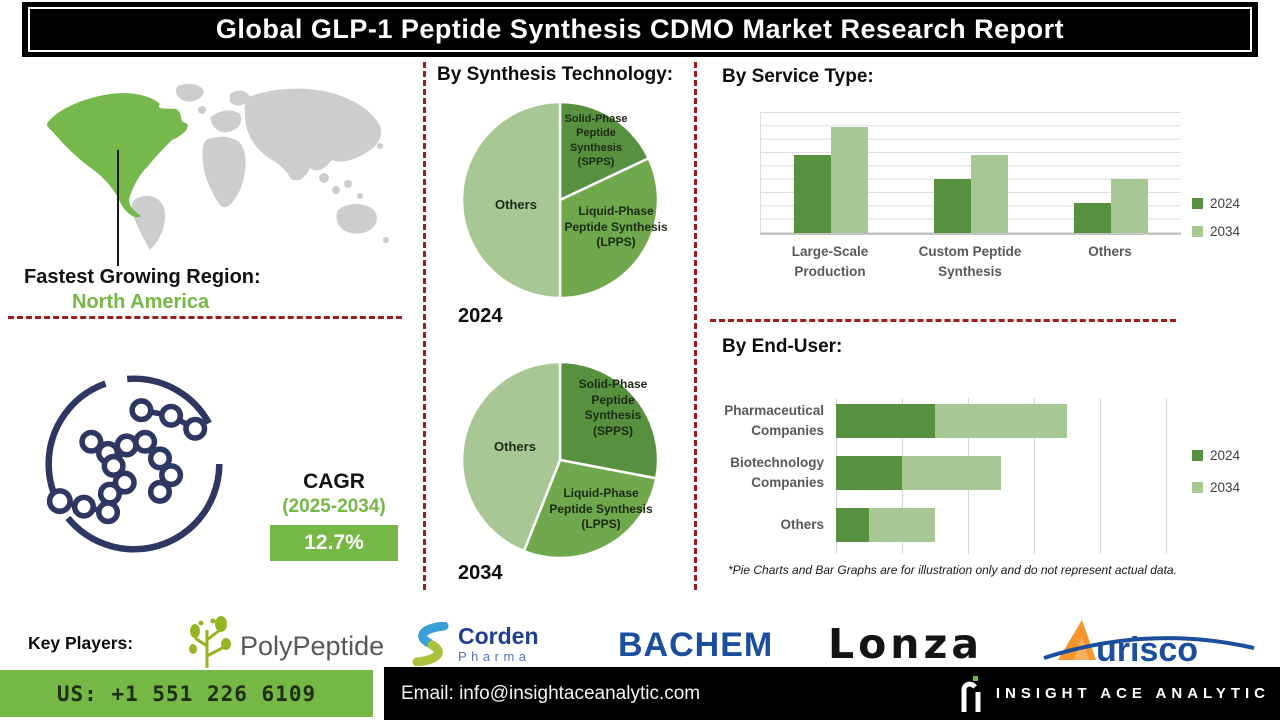  Describe the element at coordinates (774, 420) in the screenshot. I see `end-user-category-label: Pharmaceutical Companies` at that location.